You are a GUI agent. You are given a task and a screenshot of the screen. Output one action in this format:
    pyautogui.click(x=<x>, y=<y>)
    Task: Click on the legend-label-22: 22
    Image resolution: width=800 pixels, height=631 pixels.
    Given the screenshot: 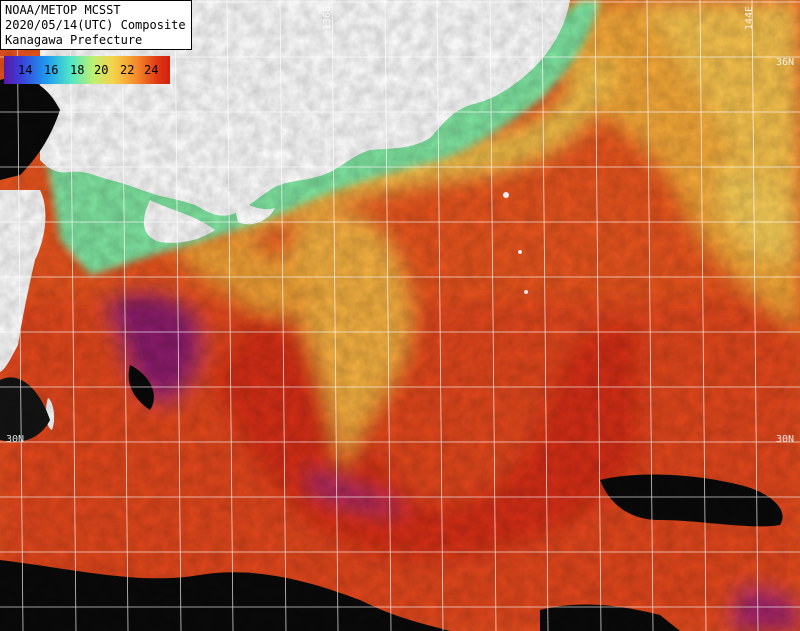 What is the action you would take?
    pyautogui.click(x=127, y=70)
    